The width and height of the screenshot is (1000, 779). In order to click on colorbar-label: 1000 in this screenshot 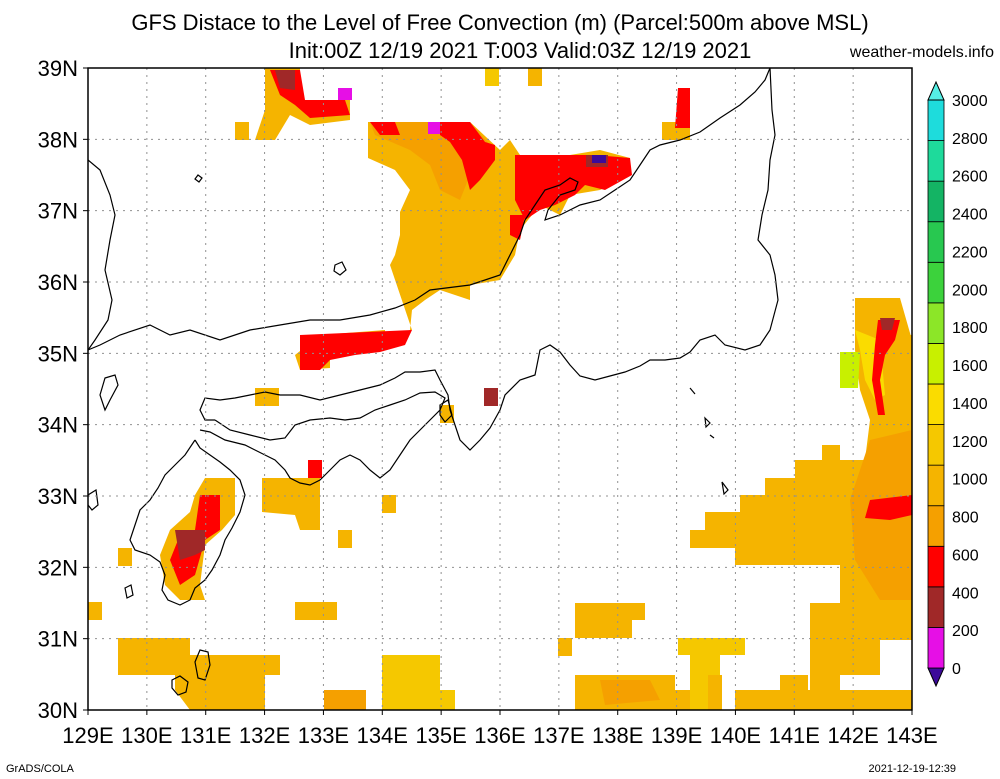, I will do `click(970, 480)`.